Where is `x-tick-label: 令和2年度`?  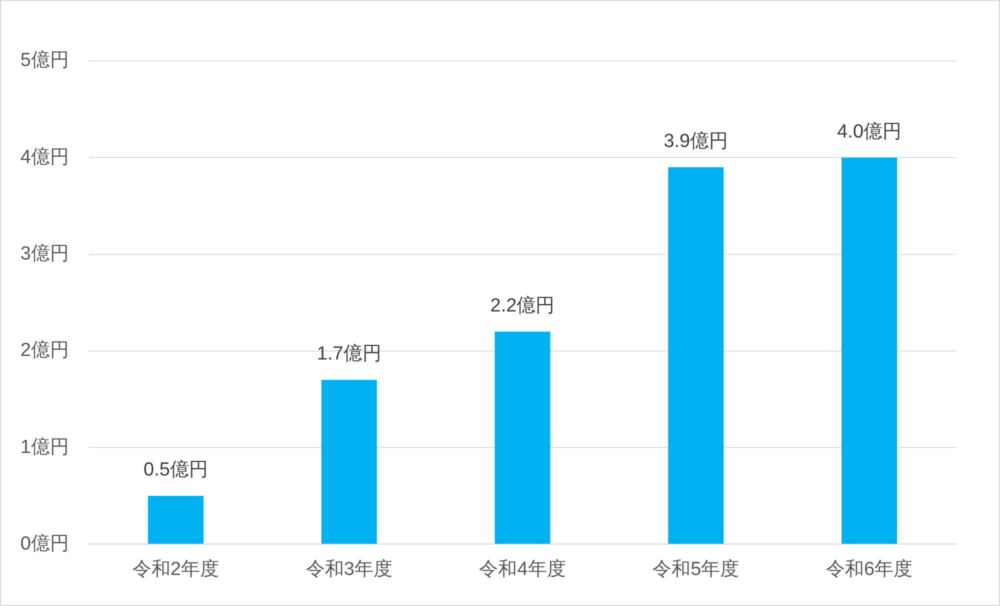 x-tick-label: 令和2年度 is located at coordinates (175, 569).